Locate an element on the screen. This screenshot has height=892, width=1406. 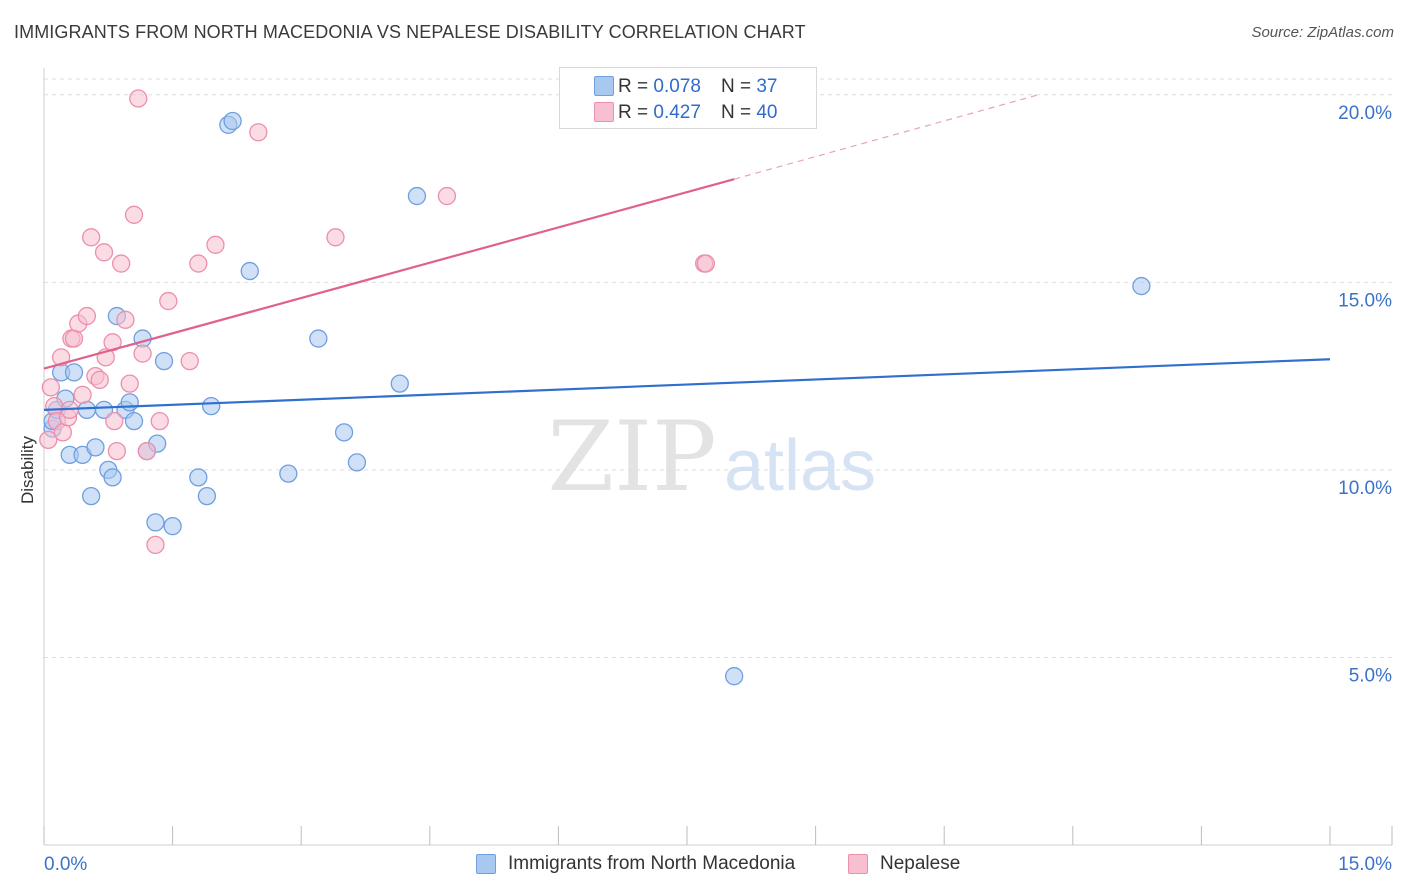
bottom-legend-nepalese: Nepalese is located at coordinates (904, 864).